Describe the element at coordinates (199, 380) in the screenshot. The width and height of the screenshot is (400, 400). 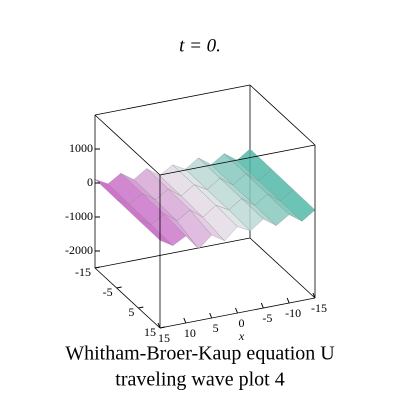
I see `caption-line: traveling wave plot 4` at that location.